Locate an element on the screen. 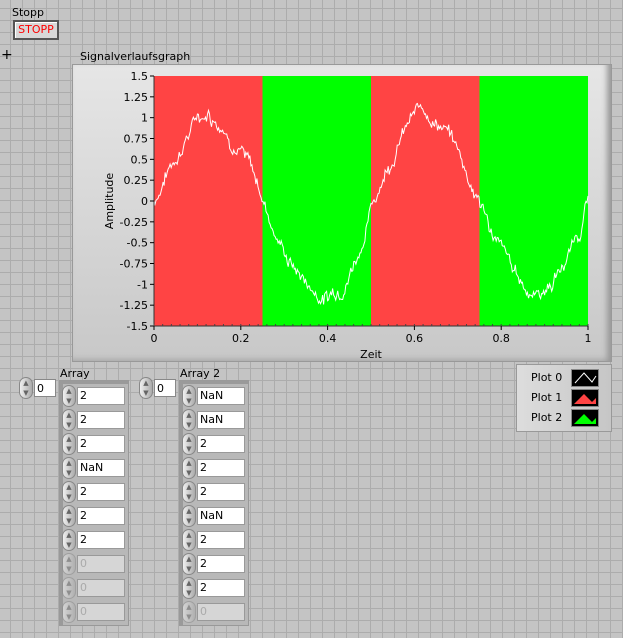 The width and height of the screenshot is (623, 638). x-axis-label: Zeit is located at coordinates (371, 354).